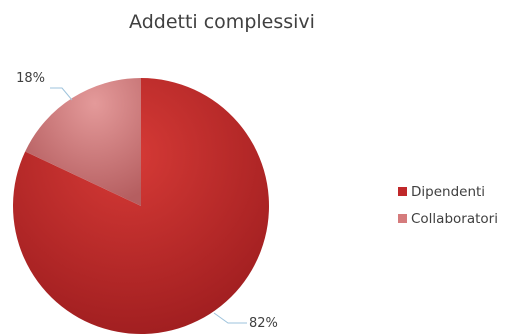 The image size is (515, 336). Describe the element at coordinates (222, 22) in the screenshot. I see `chart-title: Addetti complessivi` at that location.